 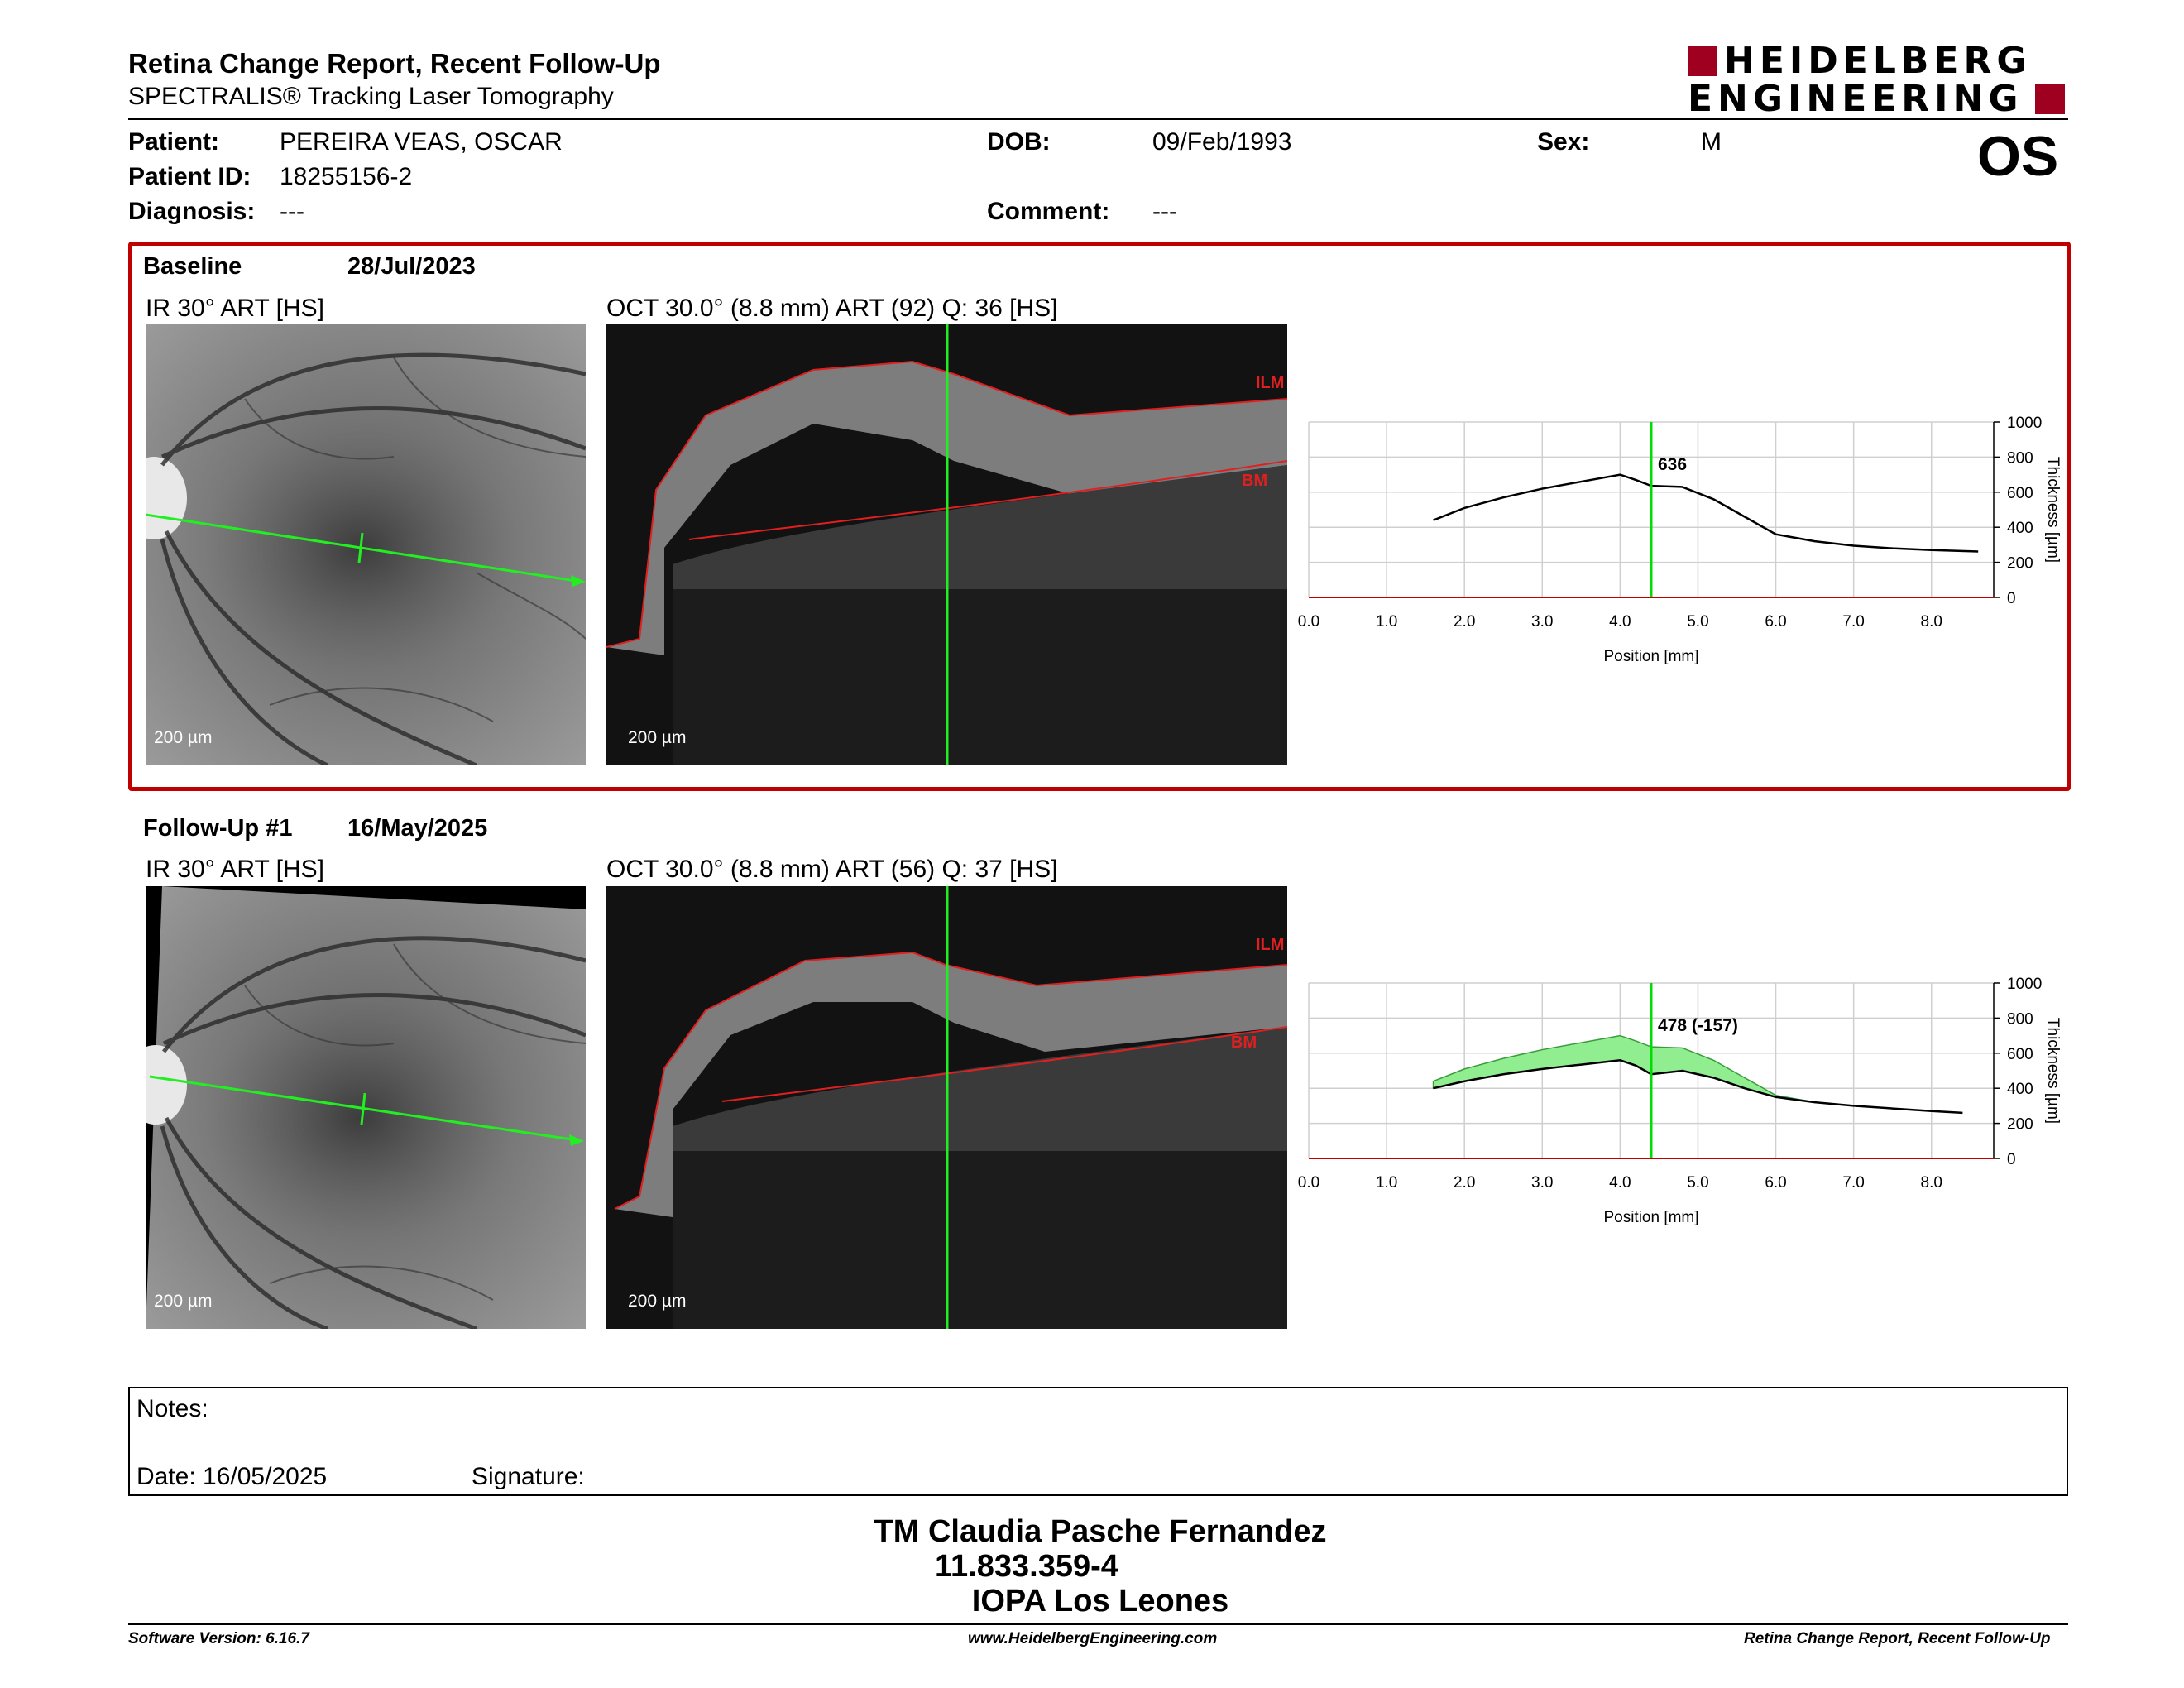 What do you see at coordinates (1672, 464) in the screenshot?
I see `cursor-value-label: 636` at bounding box center [1672, 464].